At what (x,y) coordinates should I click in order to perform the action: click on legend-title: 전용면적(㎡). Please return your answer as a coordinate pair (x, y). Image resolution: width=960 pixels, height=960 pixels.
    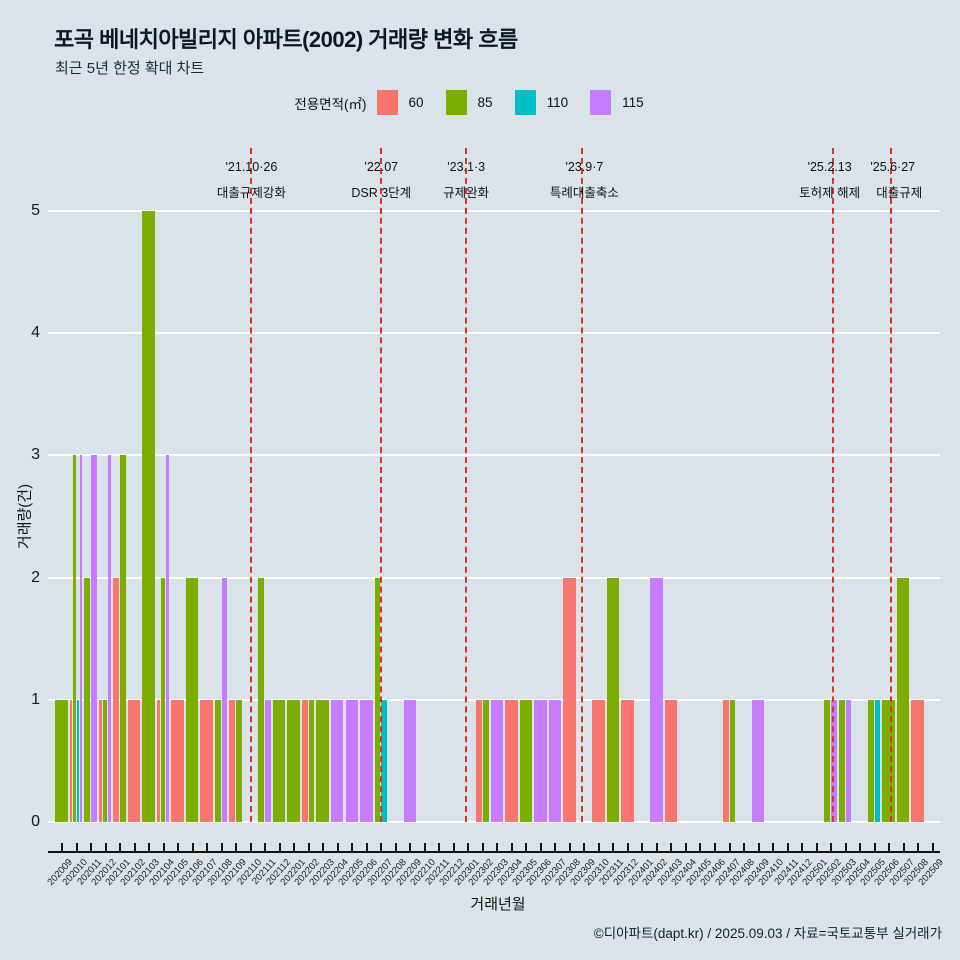
    Looking at the image, I should click on (330, 104).